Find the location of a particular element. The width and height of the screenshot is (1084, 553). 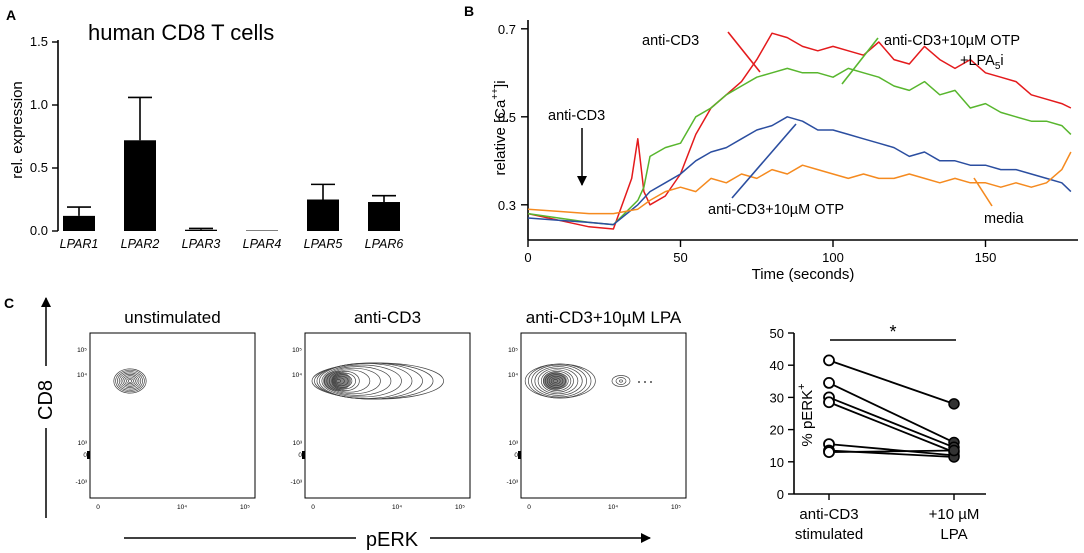

panel-b-leader-green is located at coordinates (860, 61).